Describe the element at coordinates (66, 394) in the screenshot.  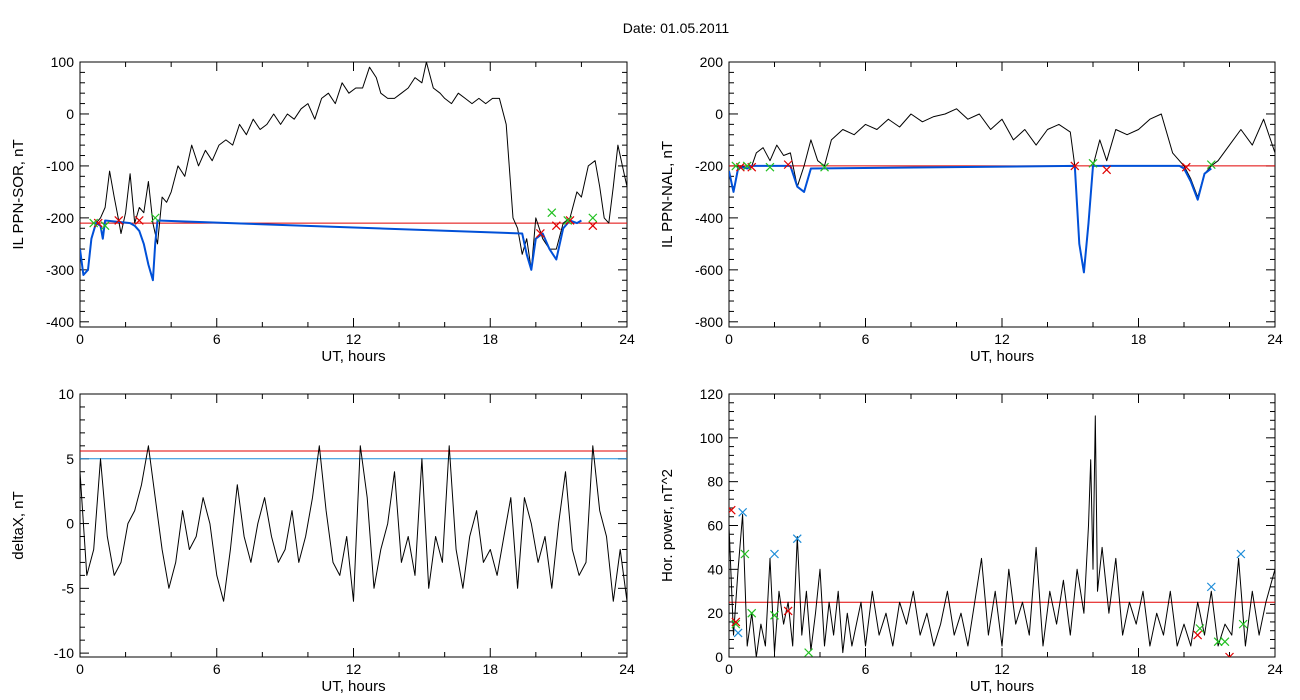
I see `y-tick-label: 10` at that location.